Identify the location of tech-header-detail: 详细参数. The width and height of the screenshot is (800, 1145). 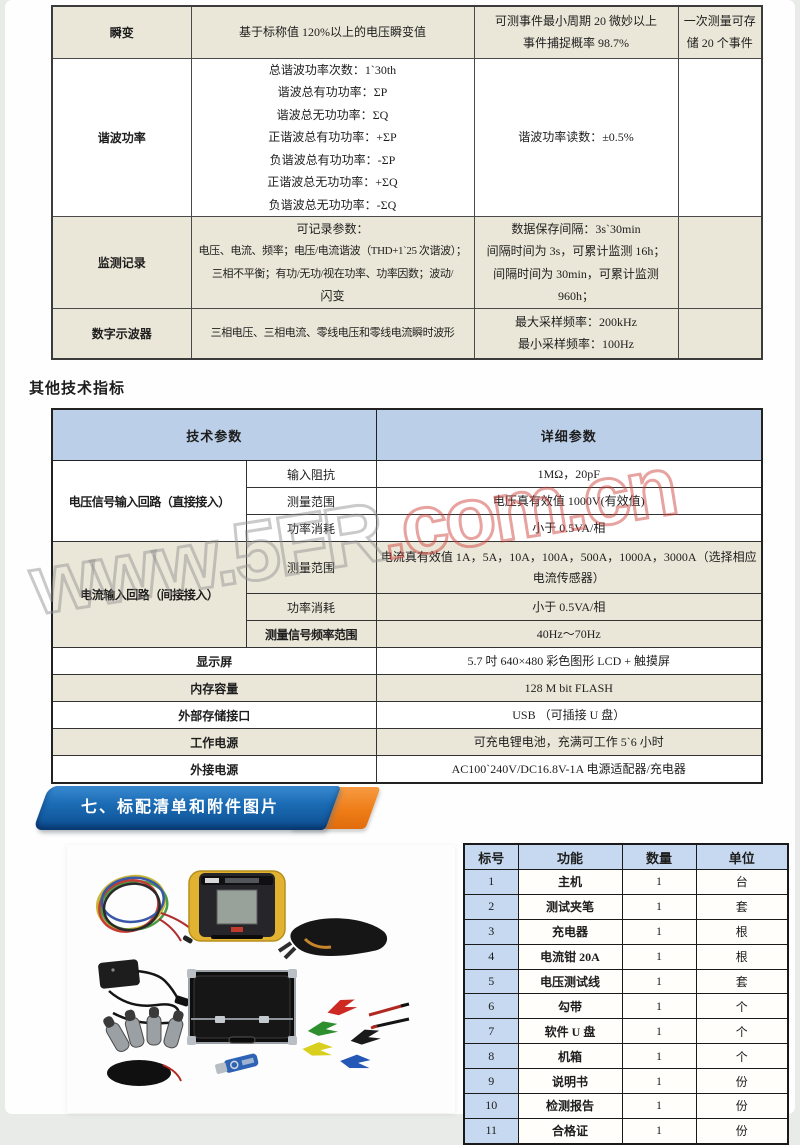
(569, 434).